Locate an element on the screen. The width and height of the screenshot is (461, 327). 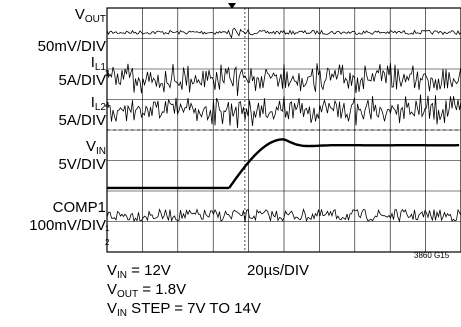
il1-scale: 5A/DIV is located at coordinates (82, 80).